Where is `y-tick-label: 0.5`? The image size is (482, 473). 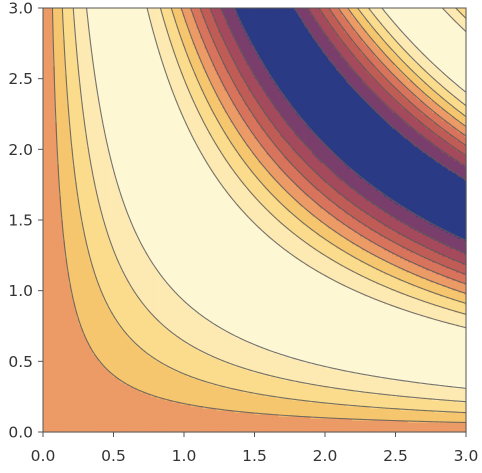
y-tick-label: 0.5 is located at coordinates (20, 362).